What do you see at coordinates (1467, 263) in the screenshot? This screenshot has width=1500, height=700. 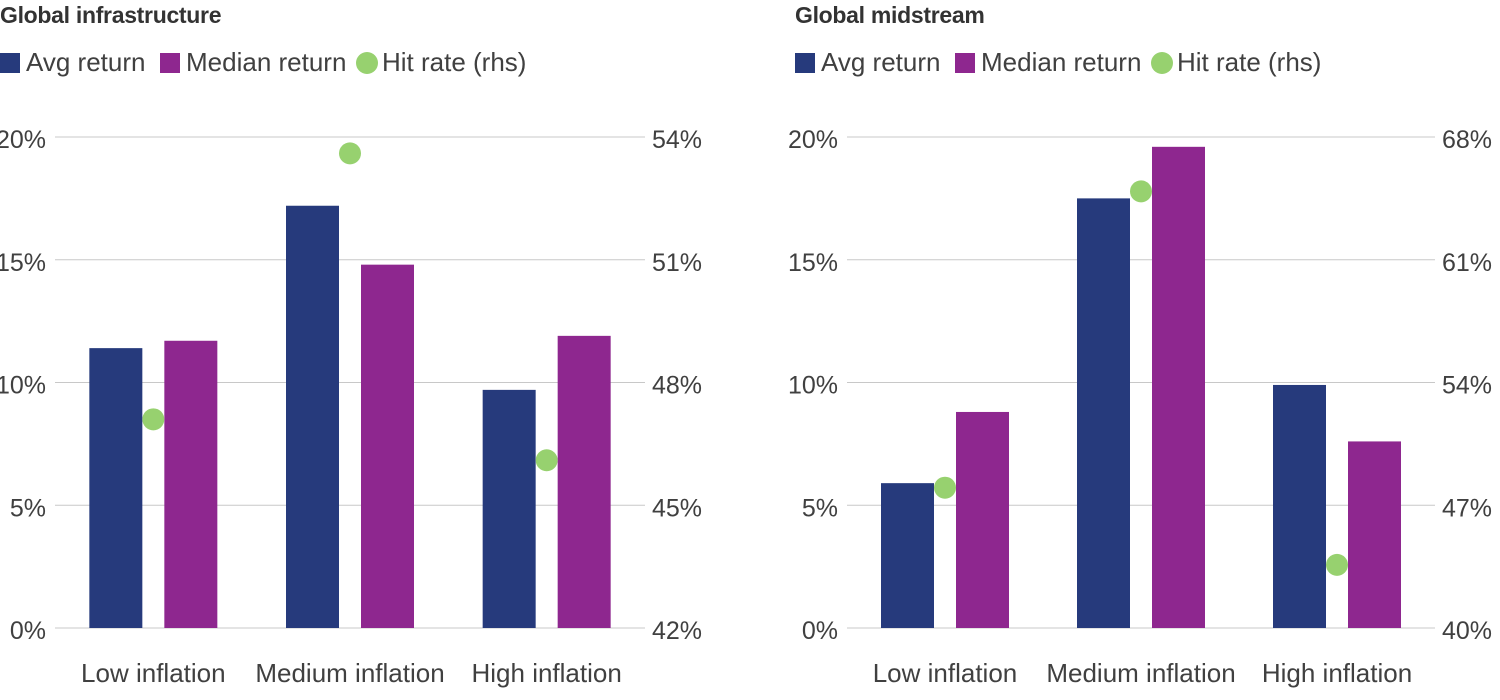 I see `y-tick-label-right: 61%` at bounding box center [1467, 263].